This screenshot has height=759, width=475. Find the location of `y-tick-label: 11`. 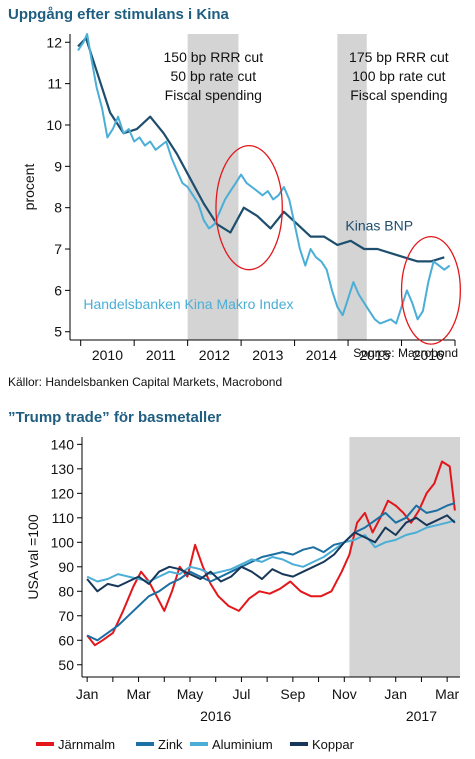

y-tick-label: 11 is located at coordinates (54, 84).